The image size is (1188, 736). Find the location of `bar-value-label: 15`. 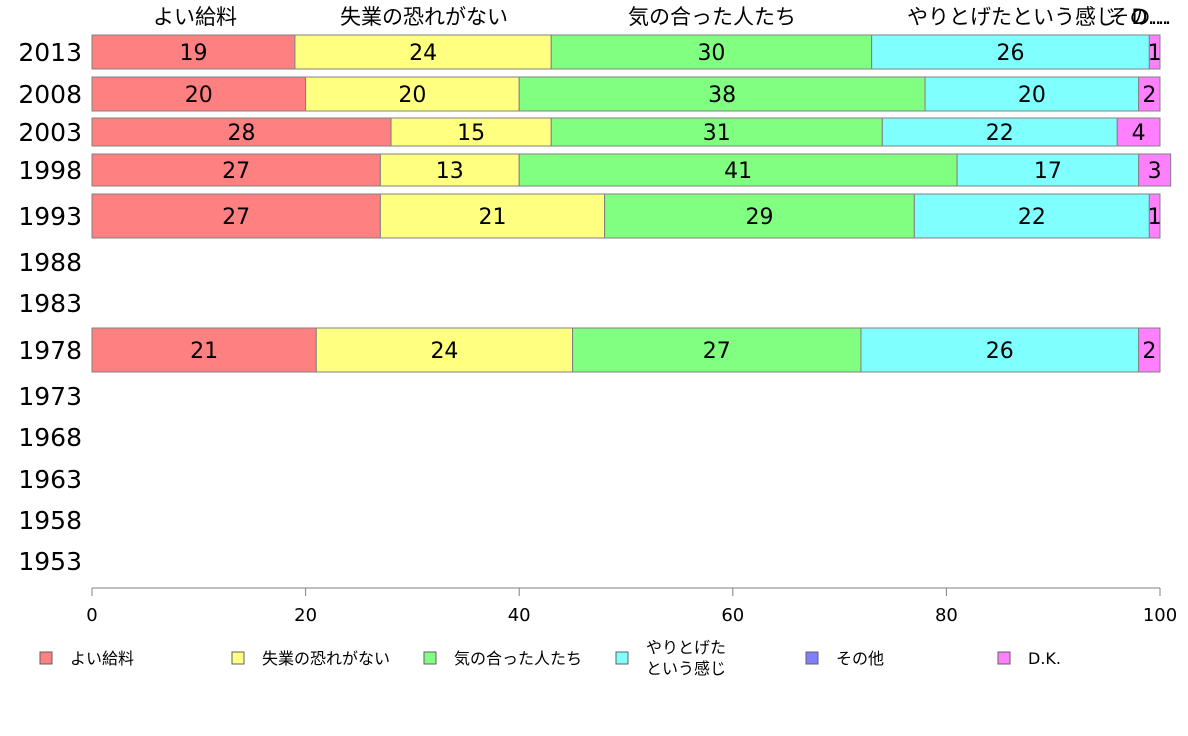

bar-value-label: 15 is located at coordinates (471, 133).